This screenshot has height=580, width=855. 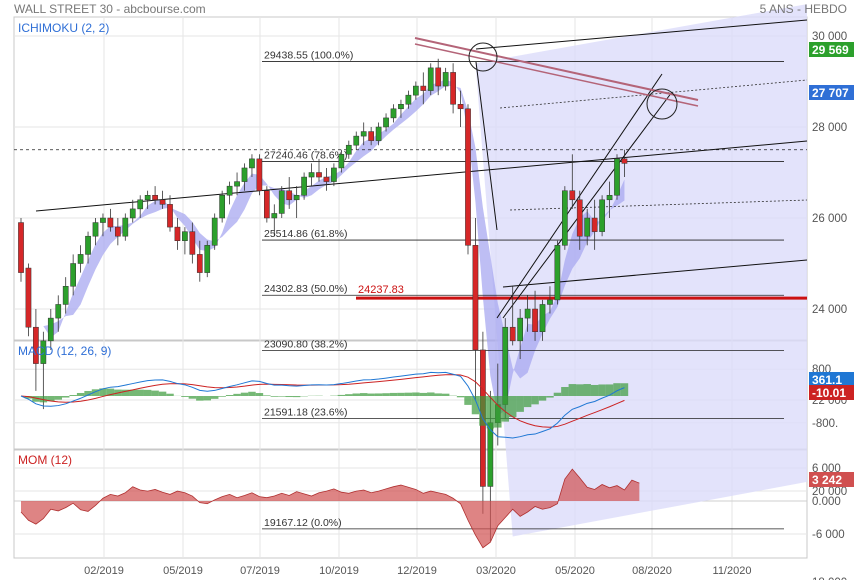 What do you see at coordinates (829, 219) in the screenshot?
I see `y-tick-label: 26 000` at bounding box center [829, 219].